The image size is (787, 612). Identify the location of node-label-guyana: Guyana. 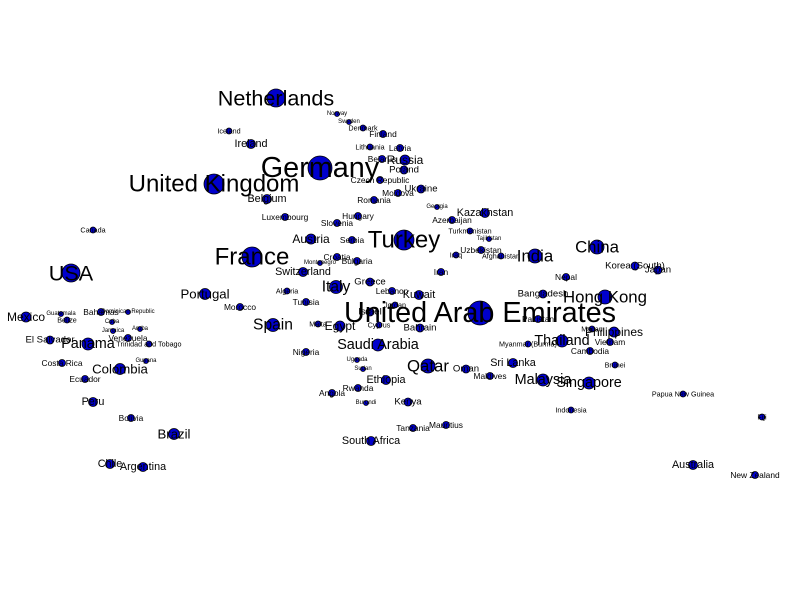
(146, 361).